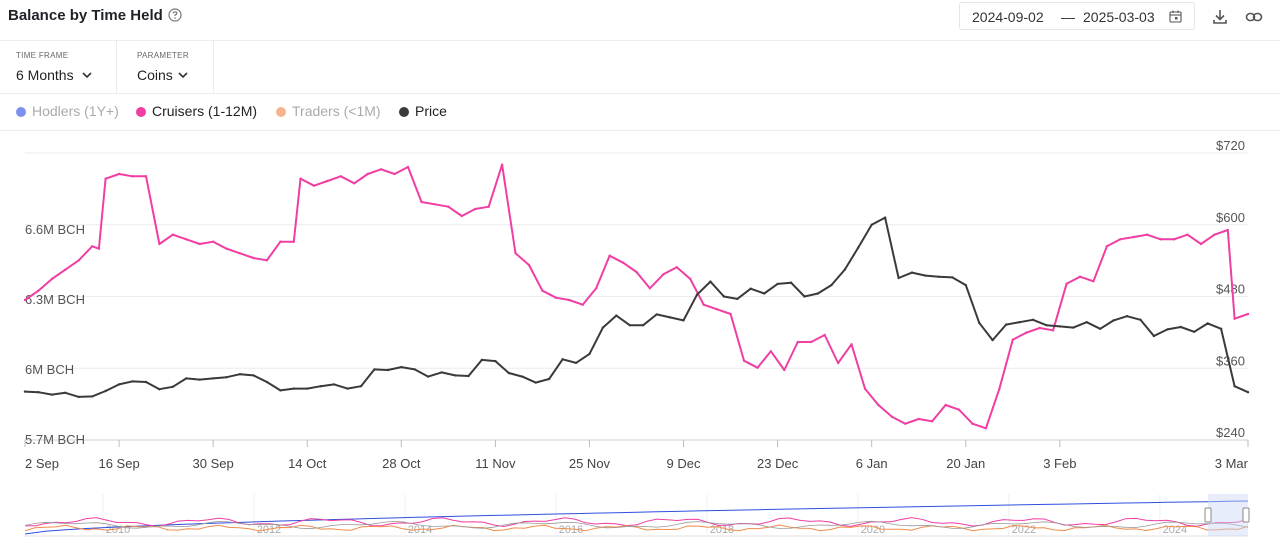 The width and height of the screenshot is (1280, 545). I want to click on navigator-tick-label: 2020, so click(873, 530).